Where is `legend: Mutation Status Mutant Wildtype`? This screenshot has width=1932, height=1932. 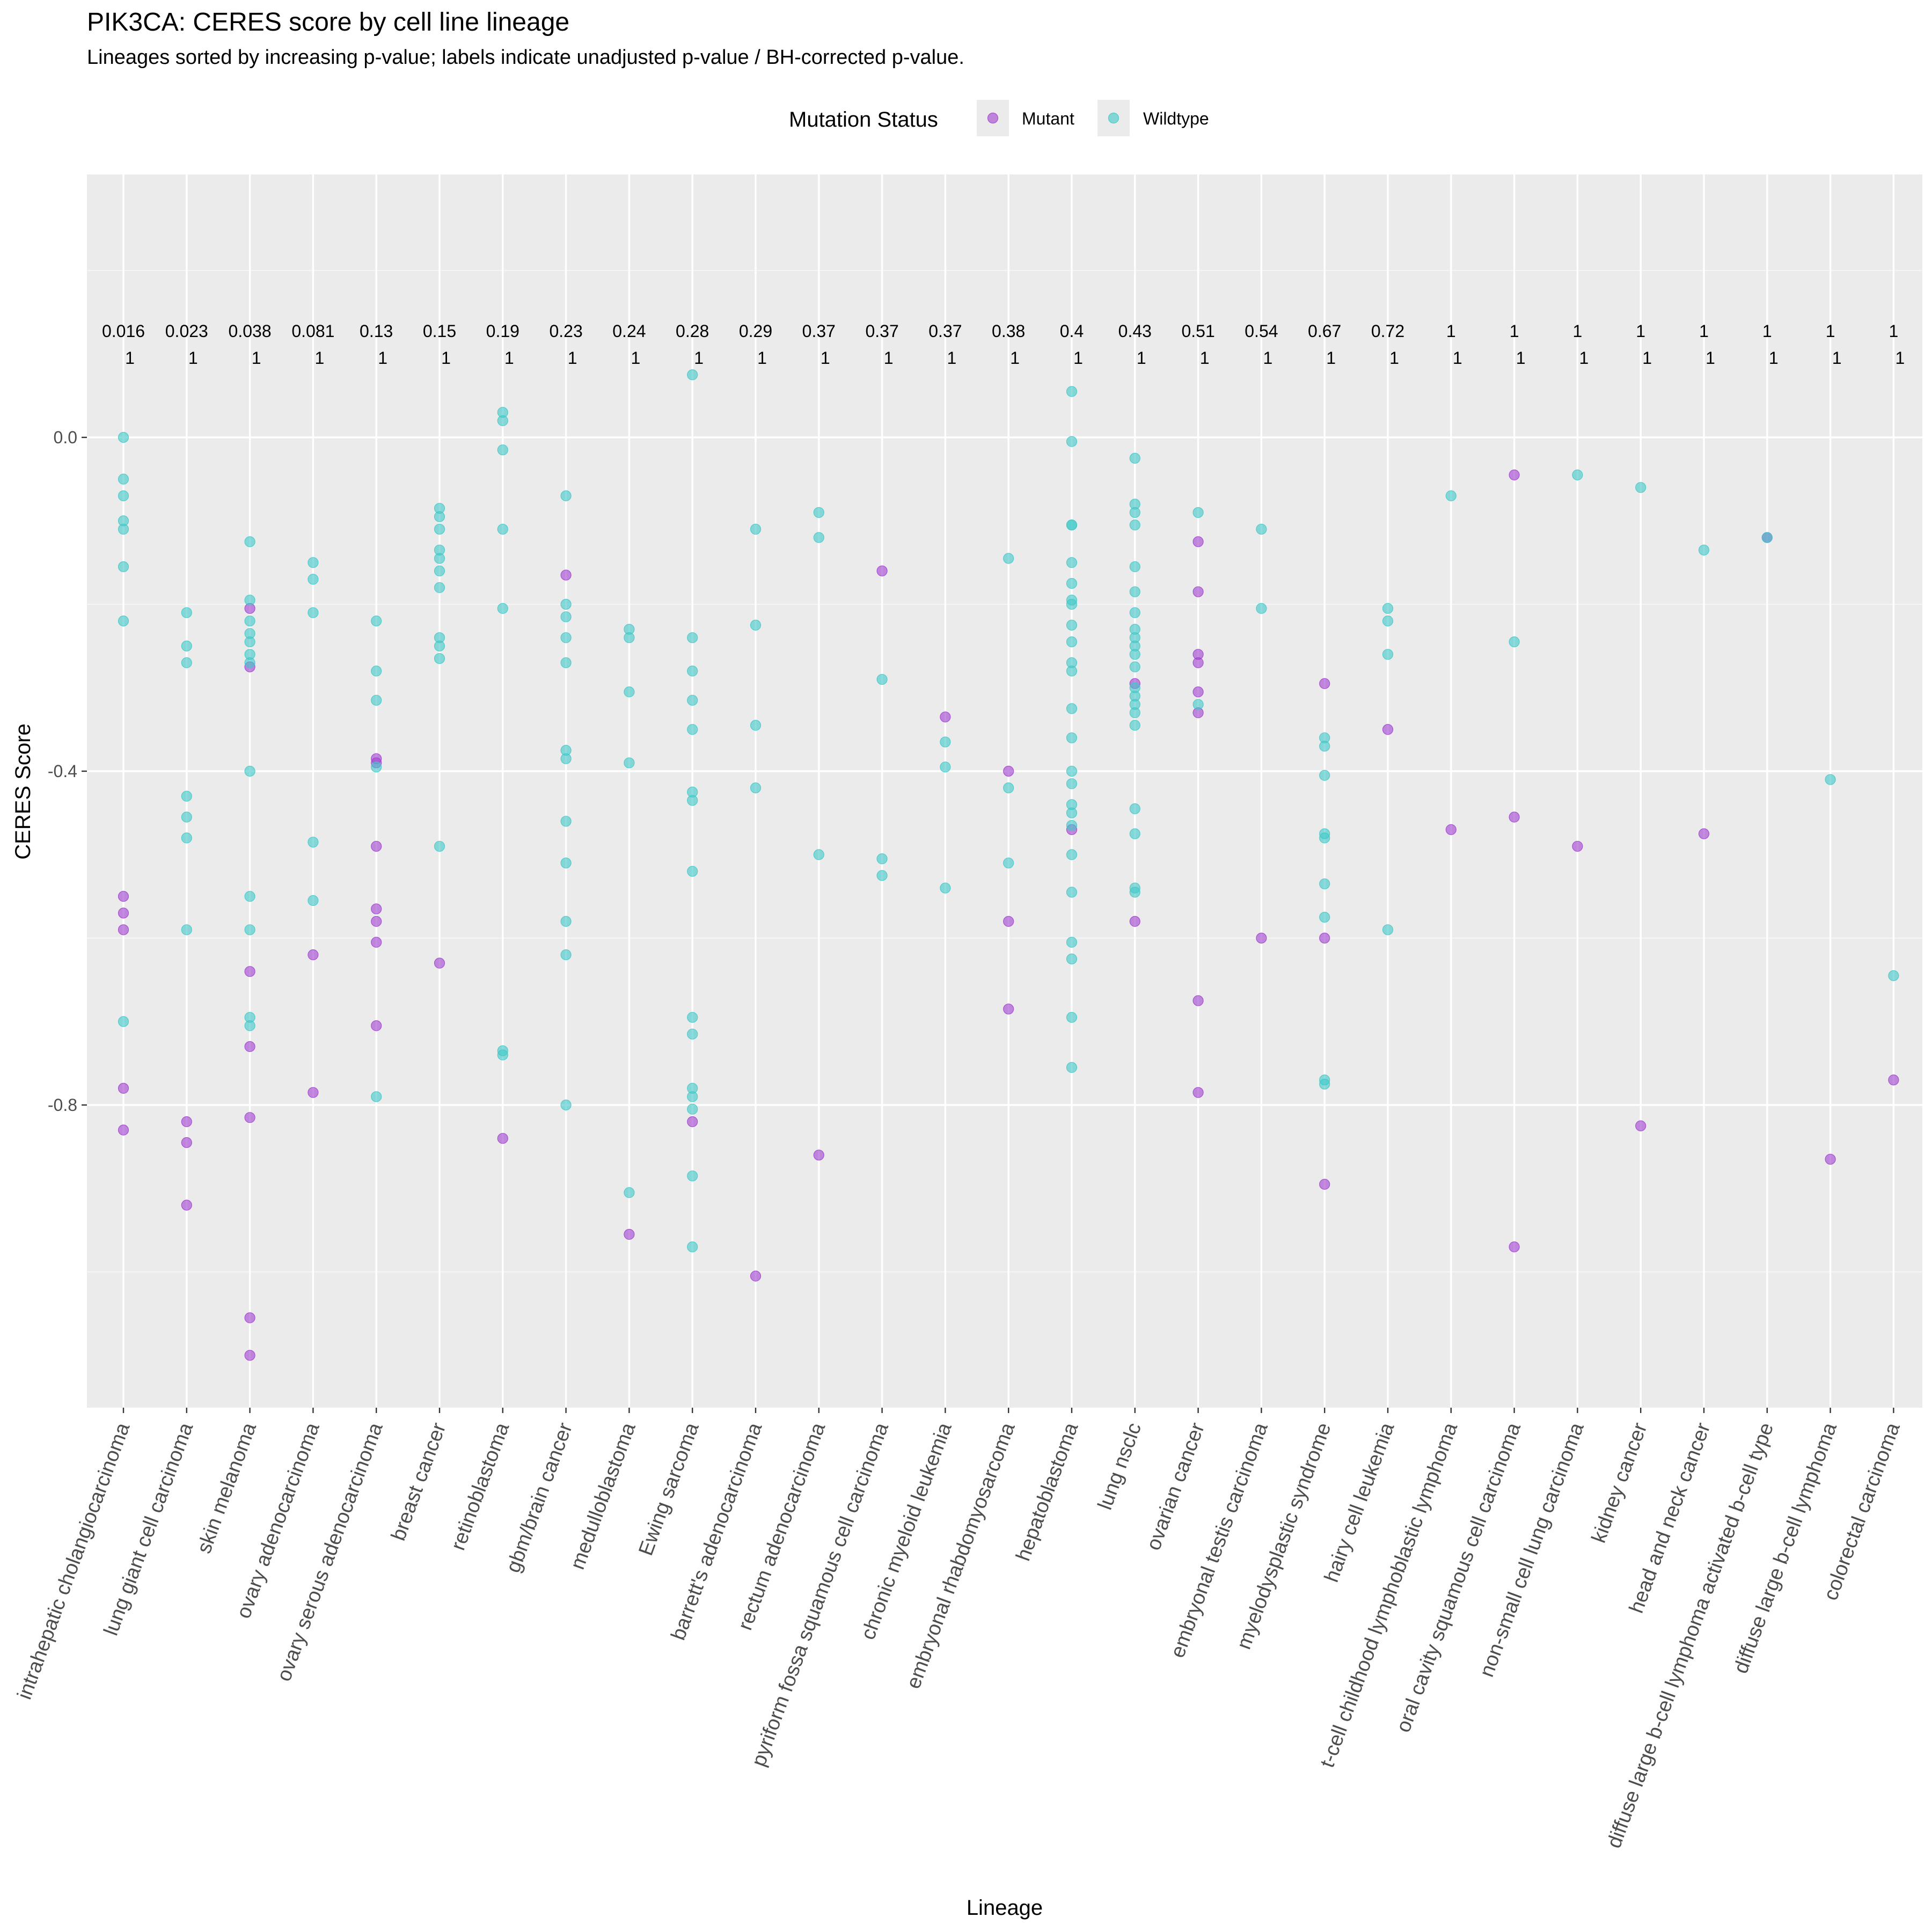
legend: Mutation Status Mutant Wildtype is located at coordinates (999, 118).